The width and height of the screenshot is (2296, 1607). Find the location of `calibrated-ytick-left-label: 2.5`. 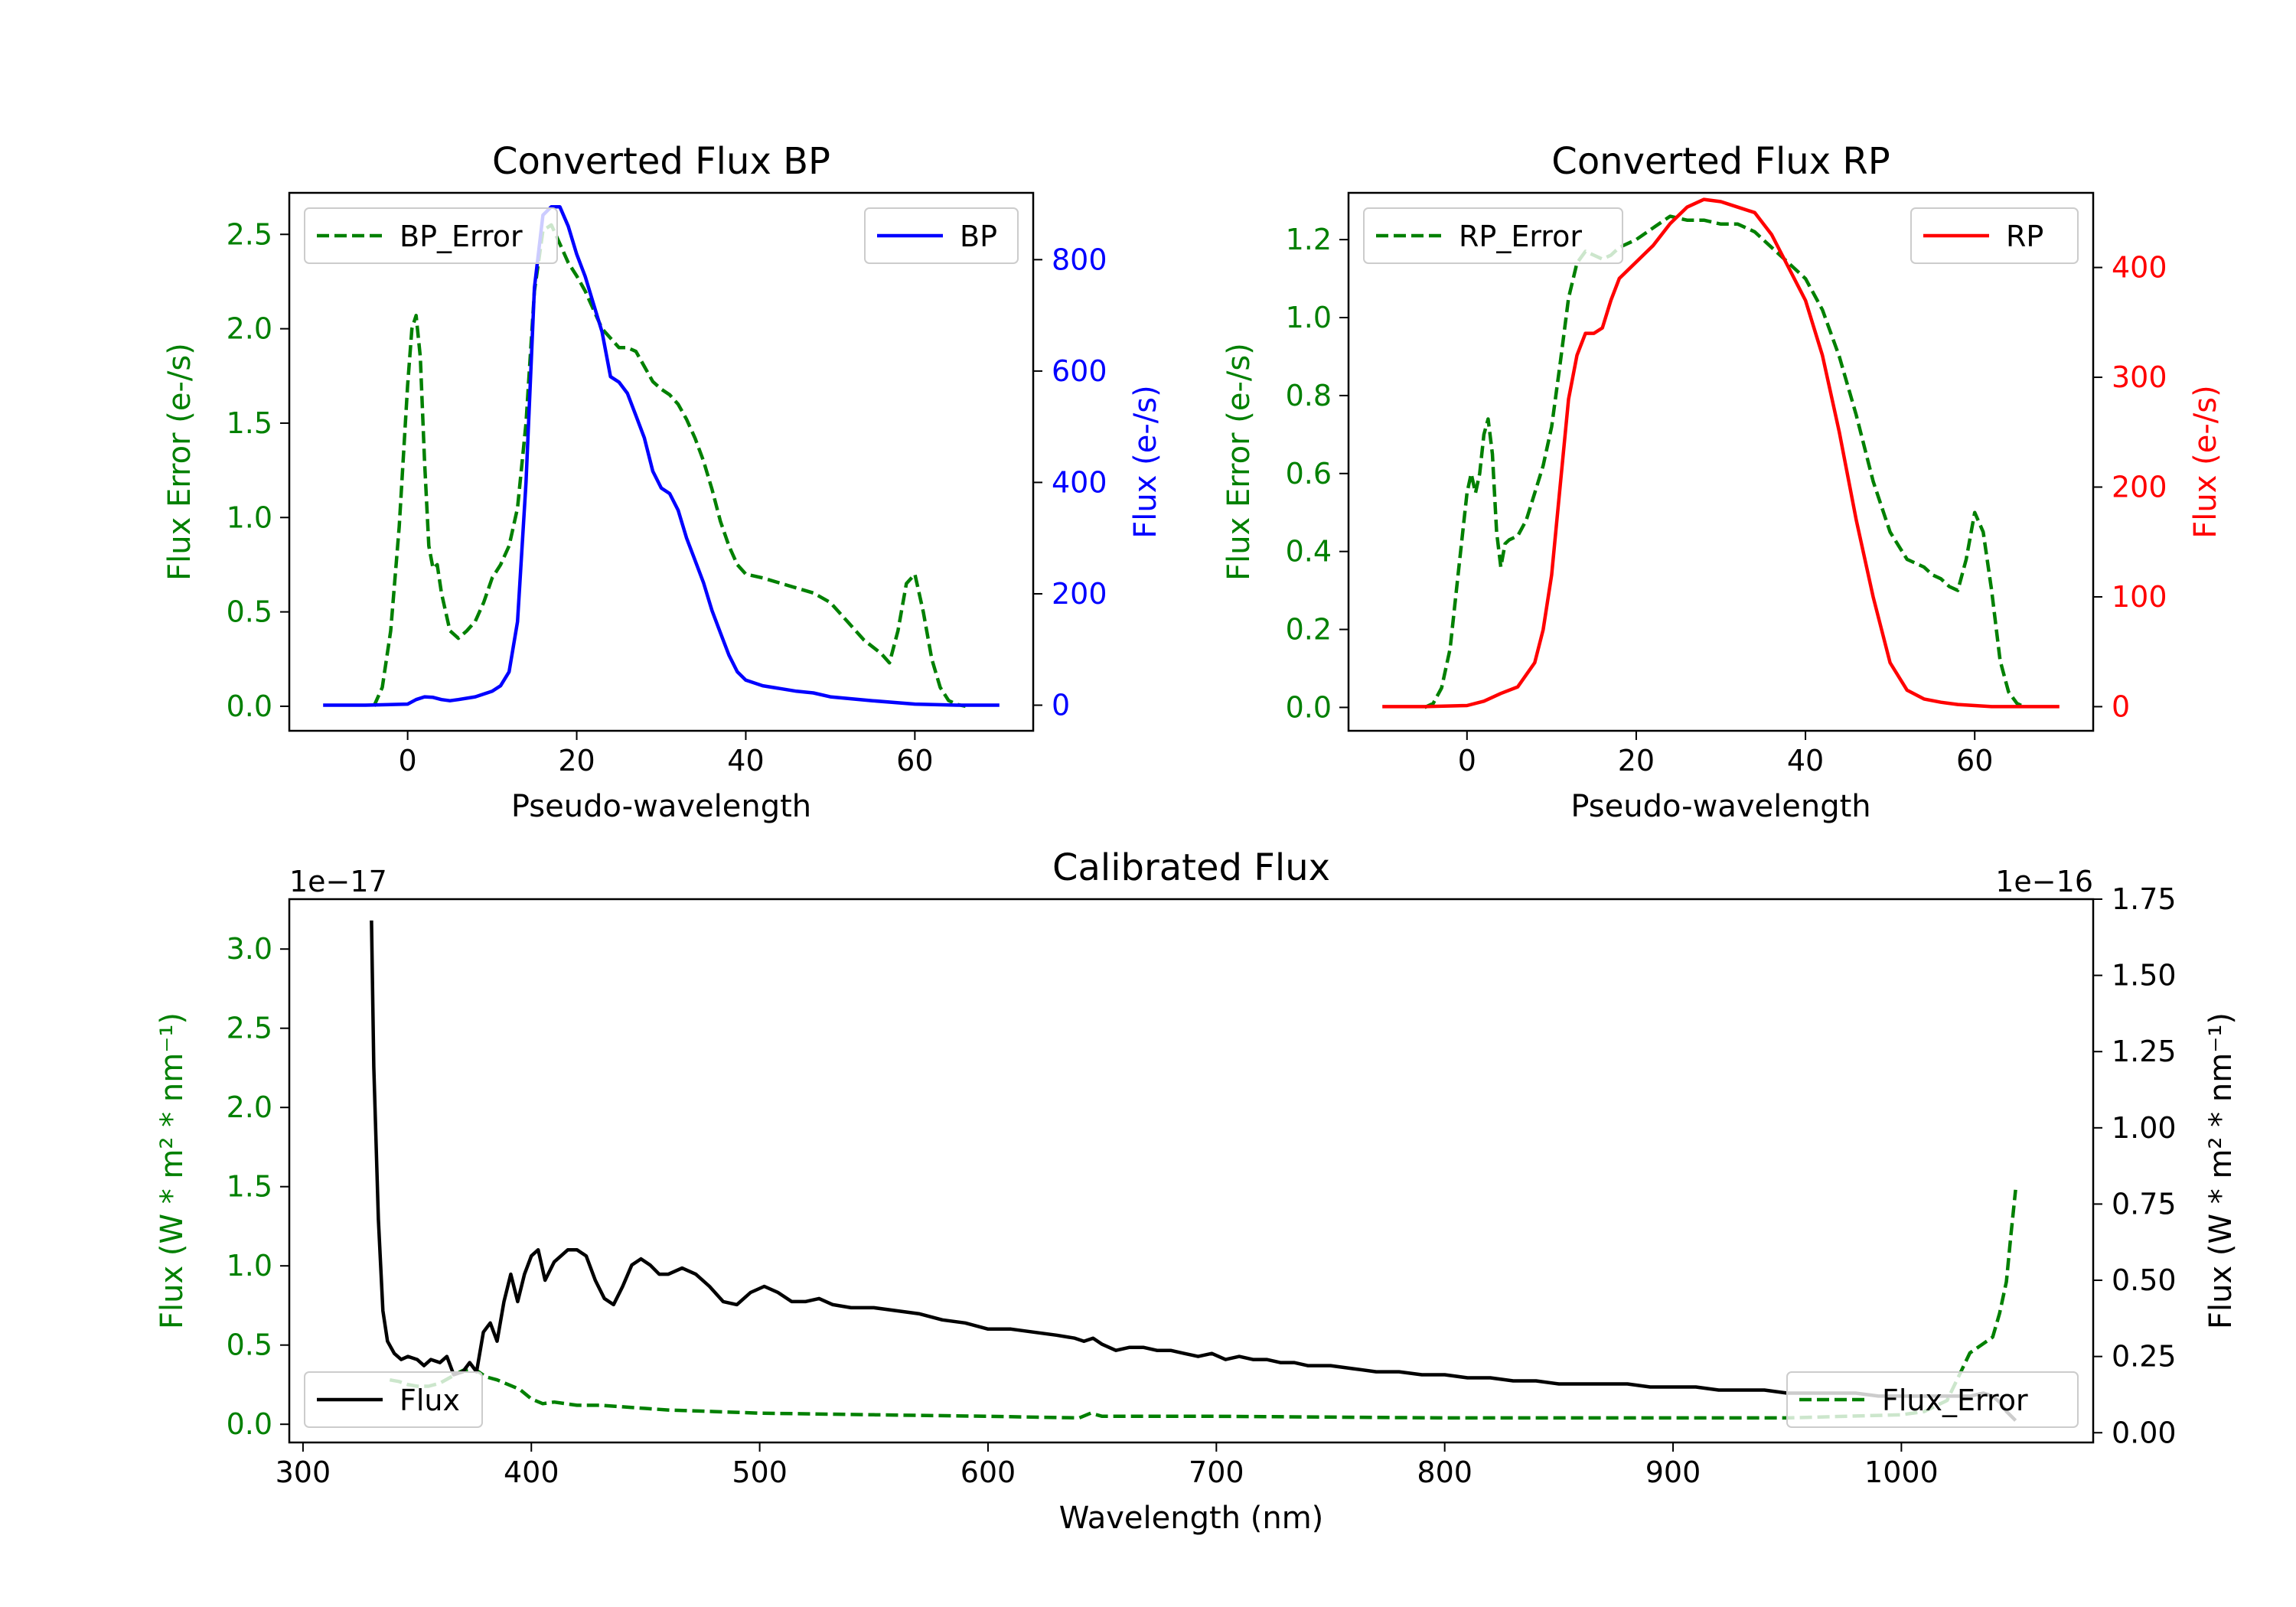

calibrated-ytick-left-label: 2.5 is located at coordinates (249, 1028).